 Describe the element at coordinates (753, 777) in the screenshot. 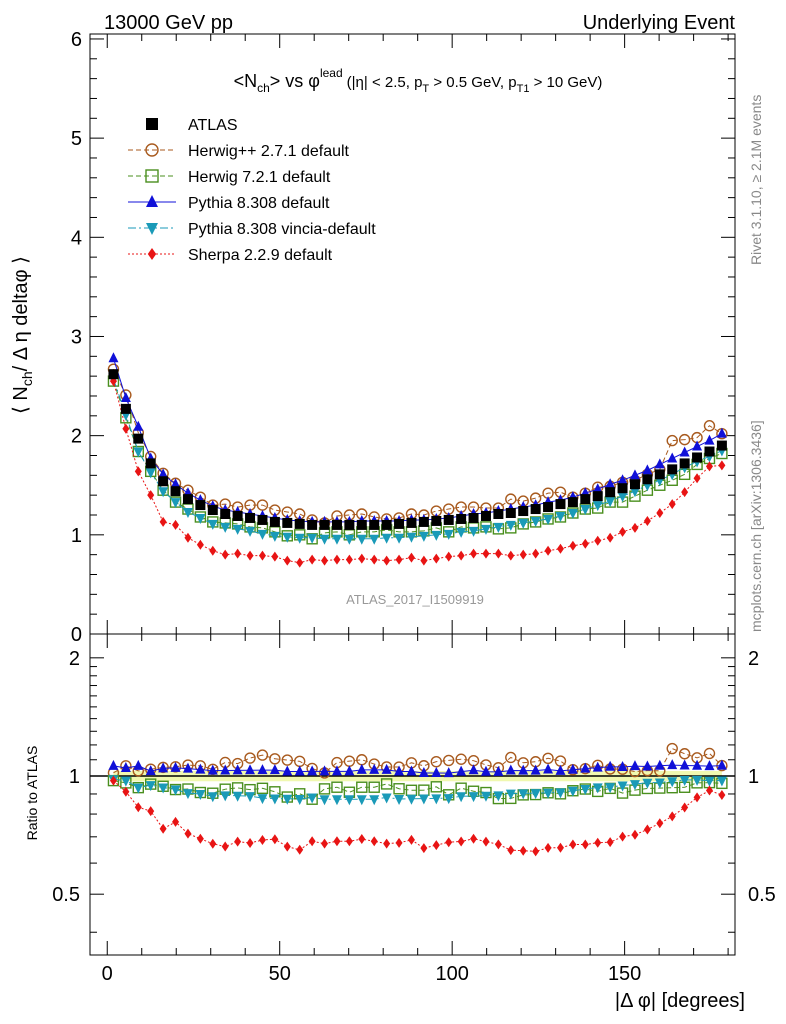

I see `ratio-tick-label-right: 1` at that location.